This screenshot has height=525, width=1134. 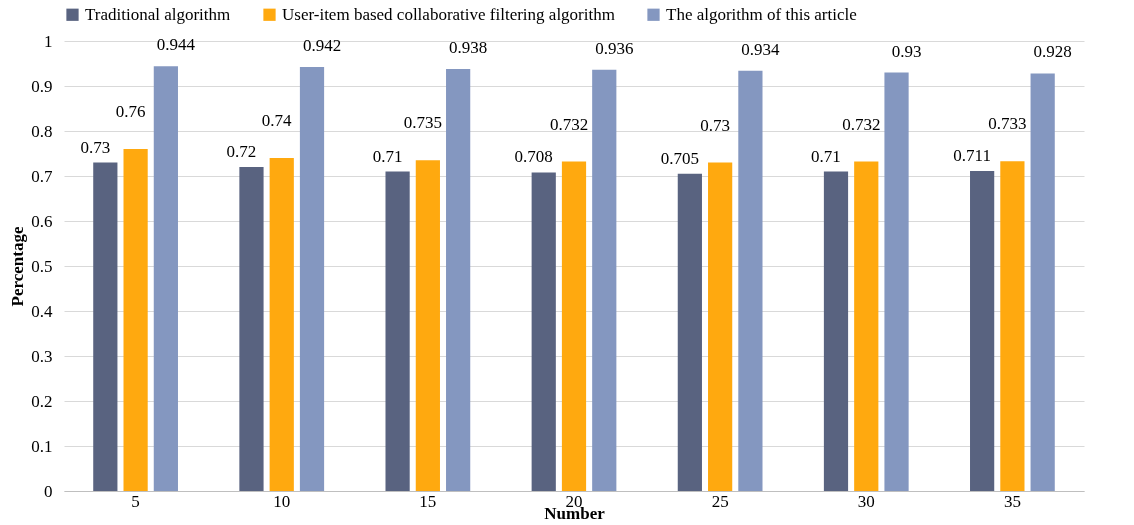 I want to click on legend-label: Traditional algorithm, so click(x=158, y=14).